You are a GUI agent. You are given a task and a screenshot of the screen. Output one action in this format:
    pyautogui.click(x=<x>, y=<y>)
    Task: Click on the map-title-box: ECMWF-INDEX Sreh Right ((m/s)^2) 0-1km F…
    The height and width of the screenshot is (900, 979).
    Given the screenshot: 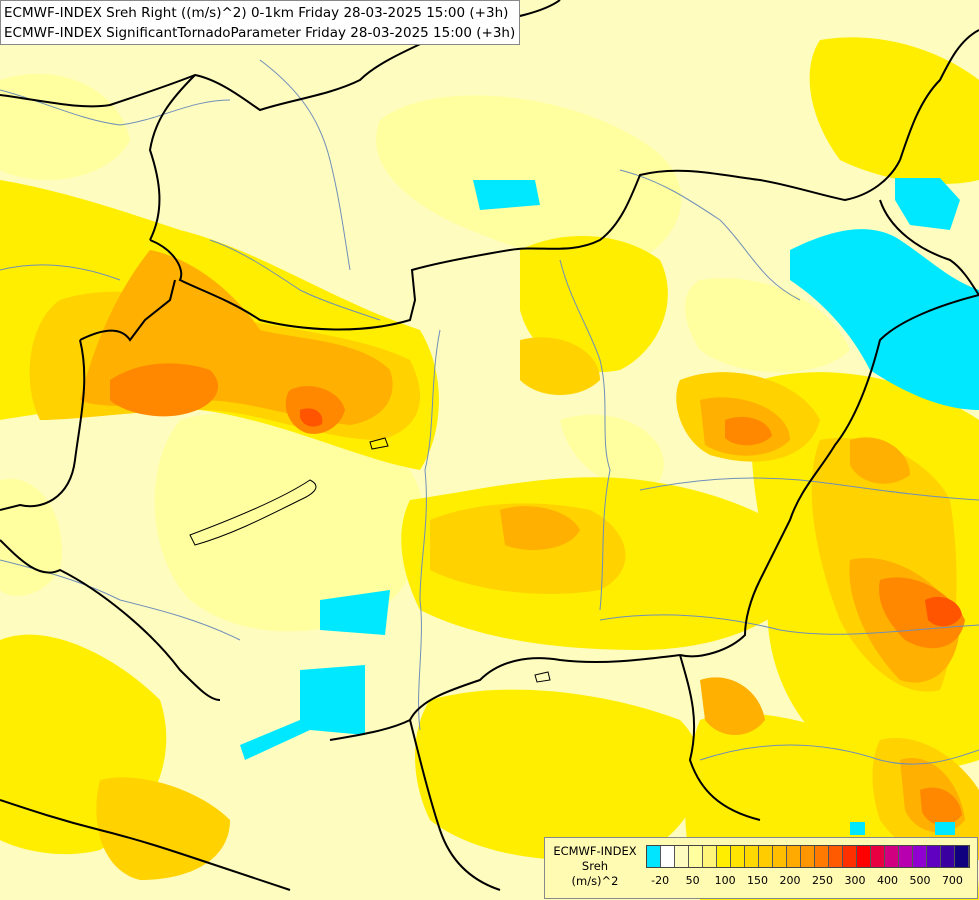 What is the action you would take?
    pyautogui.click(x=260, y=22)
    